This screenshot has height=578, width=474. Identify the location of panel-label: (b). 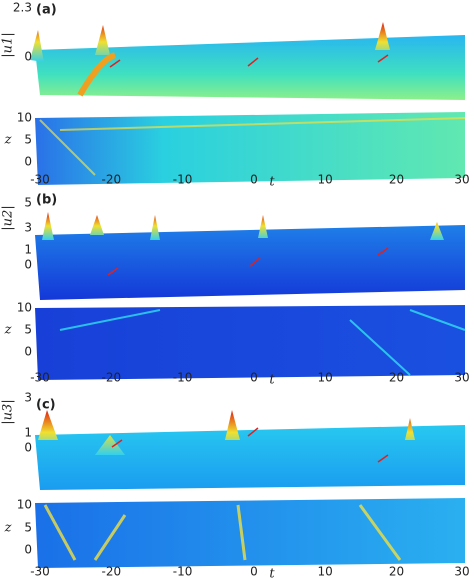
(46, 200).